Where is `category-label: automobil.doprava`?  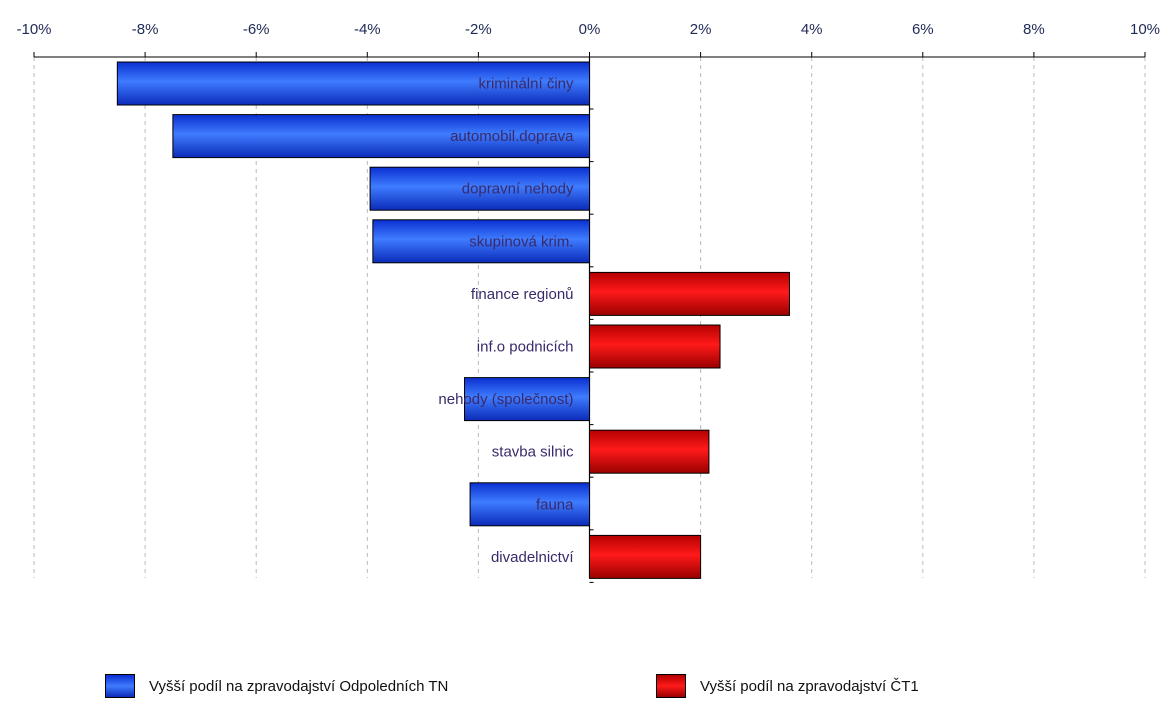
category-label: automobil.doprava is located at coordinates (512, 136).